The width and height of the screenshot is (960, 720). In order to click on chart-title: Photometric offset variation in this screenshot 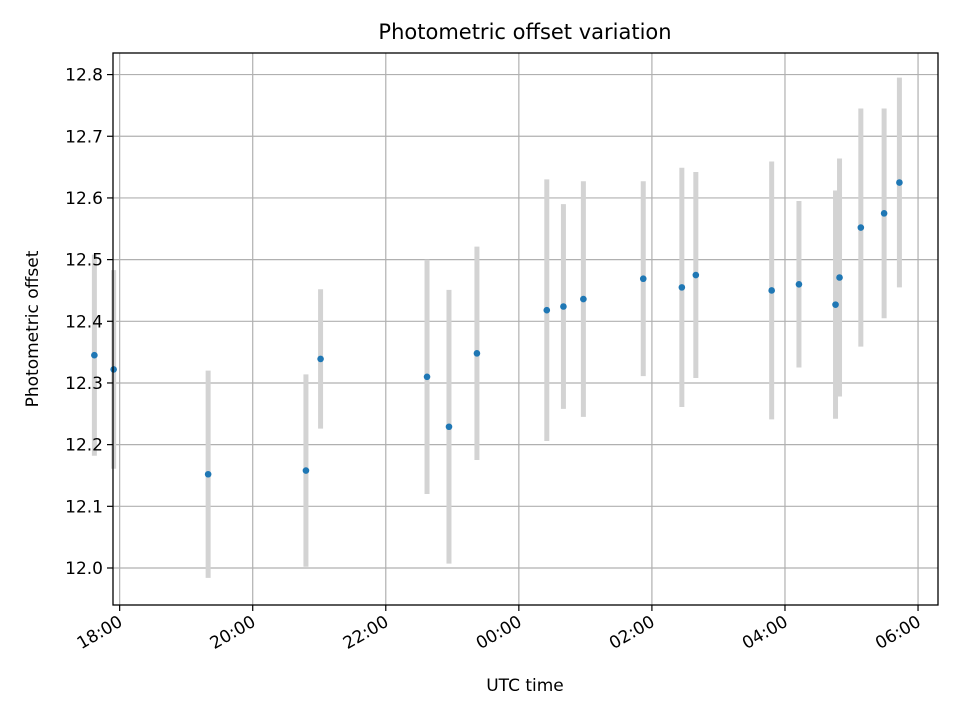, I will do `click(524, 32)`.